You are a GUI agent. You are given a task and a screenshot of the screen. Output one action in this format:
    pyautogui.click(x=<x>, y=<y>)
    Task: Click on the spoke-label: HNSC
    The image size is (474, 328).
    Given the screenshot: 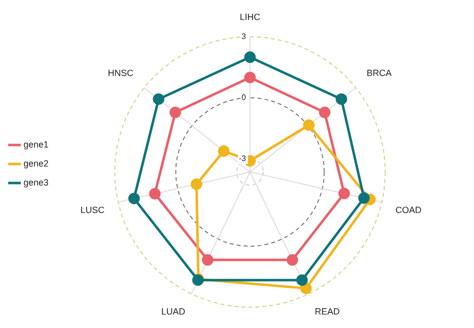 What is the action you would take?
    pyautogui.click(x=121, y=73)
    